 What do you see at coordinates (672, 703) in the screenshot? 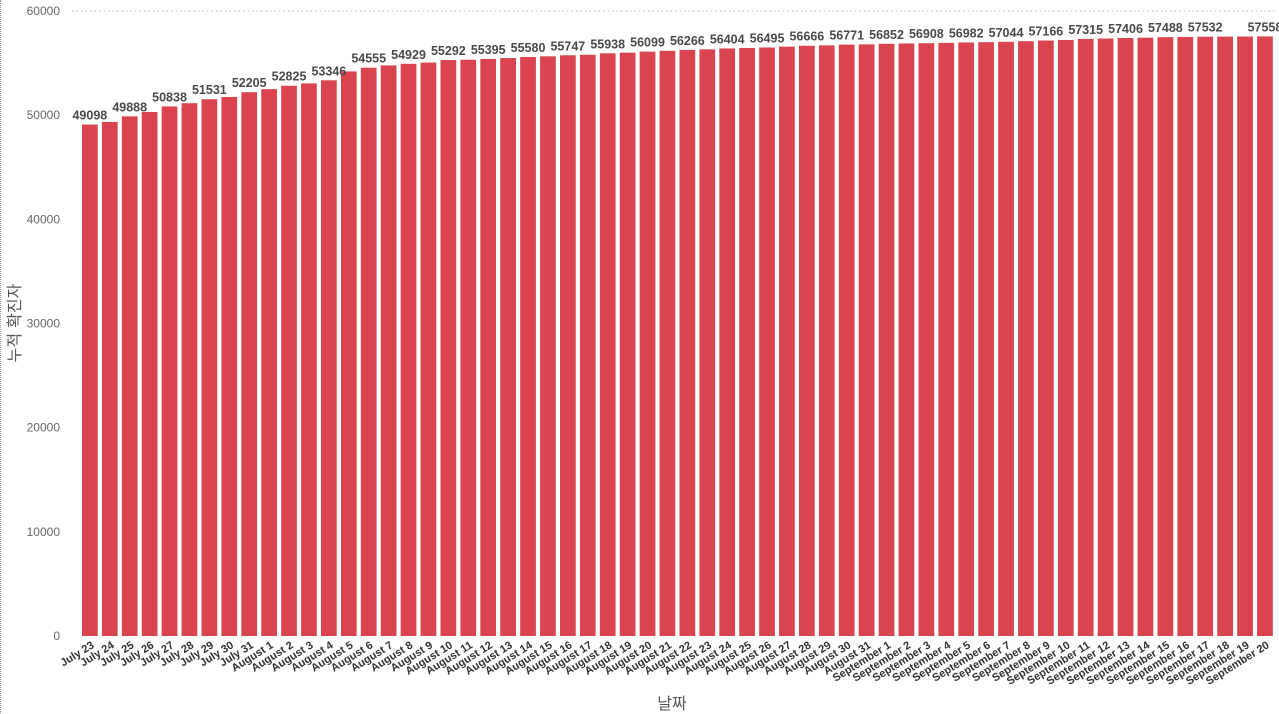
I see `x-axis-title: 날짜` at bounding box center [672, 703].